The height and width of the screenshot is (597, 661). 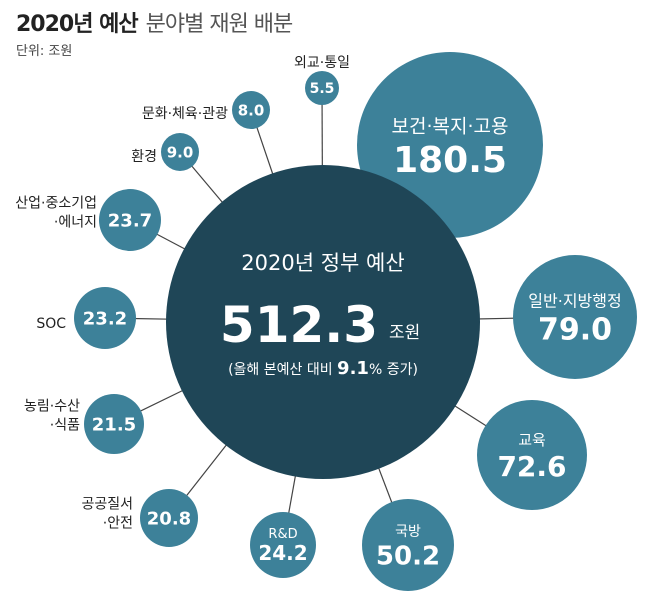 I want to click on sector-bubble: 5.5 외교·통일, so click(x=322, y=80).